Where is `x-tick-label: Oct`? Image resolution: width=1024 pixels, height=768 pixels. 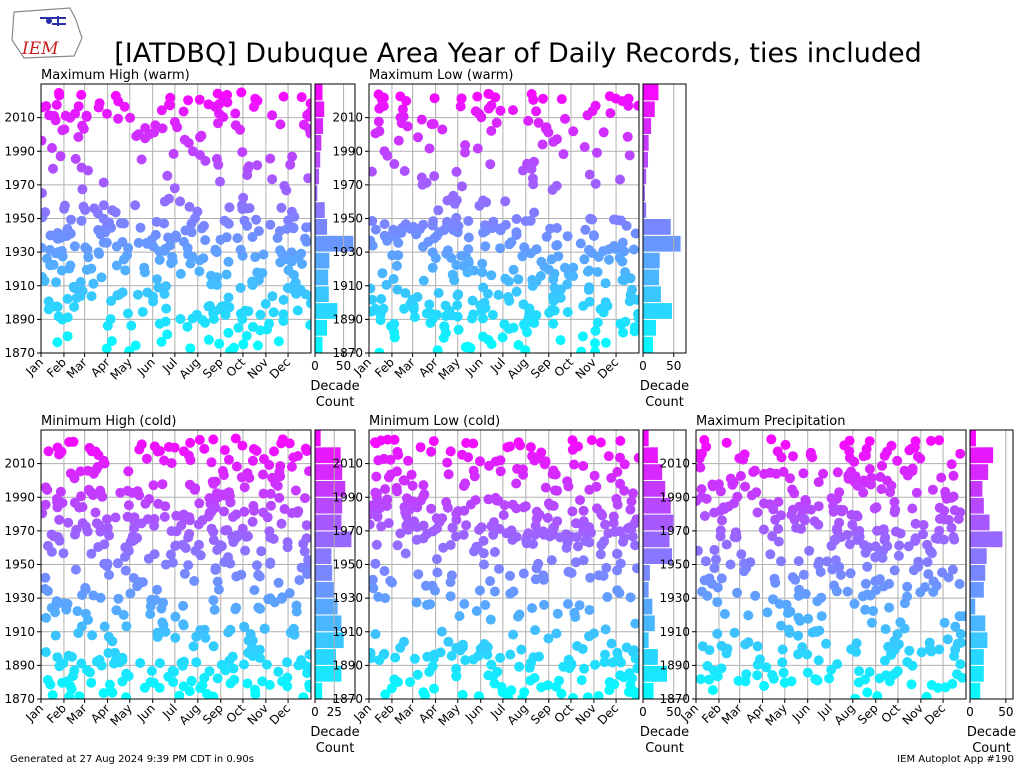 x-tick-label: Oct is located at coordinates (235, 367).